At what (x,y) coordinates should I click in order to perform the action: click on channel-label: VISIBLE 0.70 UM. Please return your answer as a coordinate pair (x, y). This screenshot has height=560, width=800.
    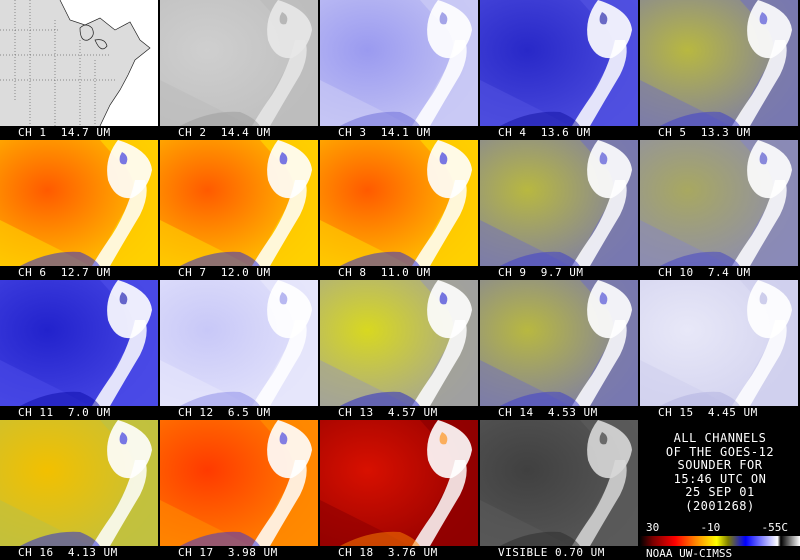
    Looking at the image, I should click on (559, 553).